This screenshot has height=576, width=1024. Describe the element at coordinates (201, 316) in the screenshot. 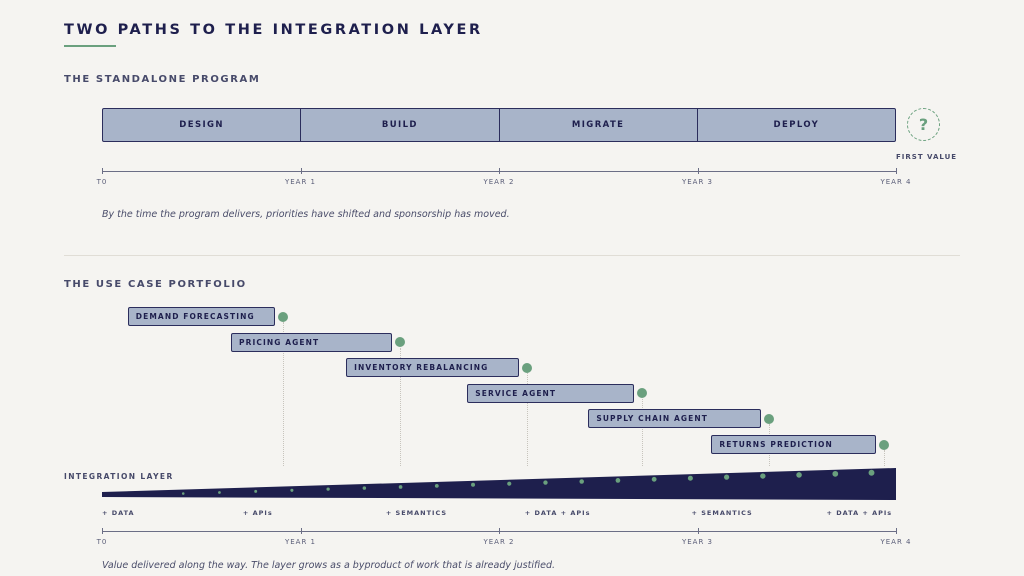

I see `use-case-bar: DEMAND FORECASTING` at that location.